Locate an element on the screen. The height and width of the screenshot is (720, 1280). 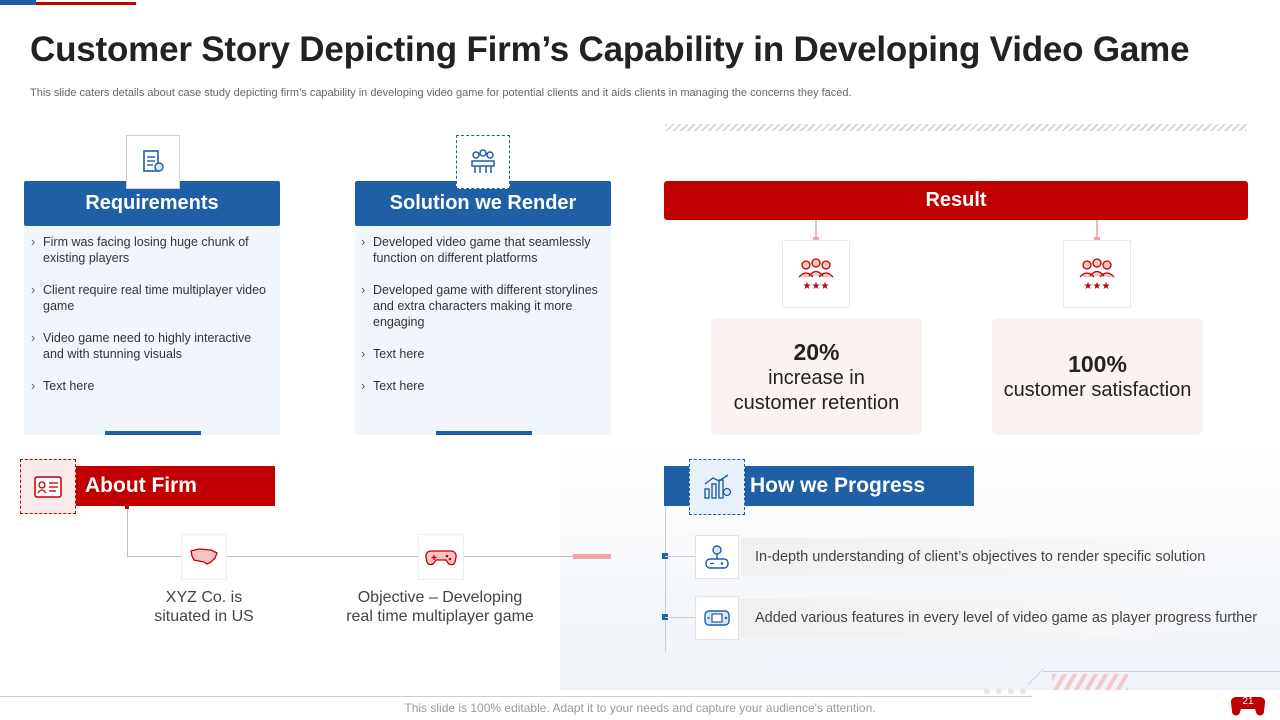
stat-value: 100% is located at coordinates (1097, 364).